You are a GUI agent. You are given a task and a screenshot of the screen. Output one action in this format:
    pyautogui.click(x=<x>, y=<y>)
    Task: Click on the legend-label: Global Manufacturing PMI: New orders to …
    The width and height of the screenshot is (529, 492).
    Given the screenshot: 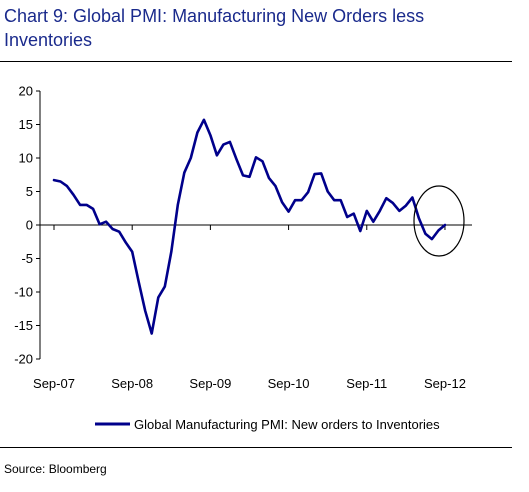 What is the action you would take?
    pyautogui.click(x=287, y=424)
    